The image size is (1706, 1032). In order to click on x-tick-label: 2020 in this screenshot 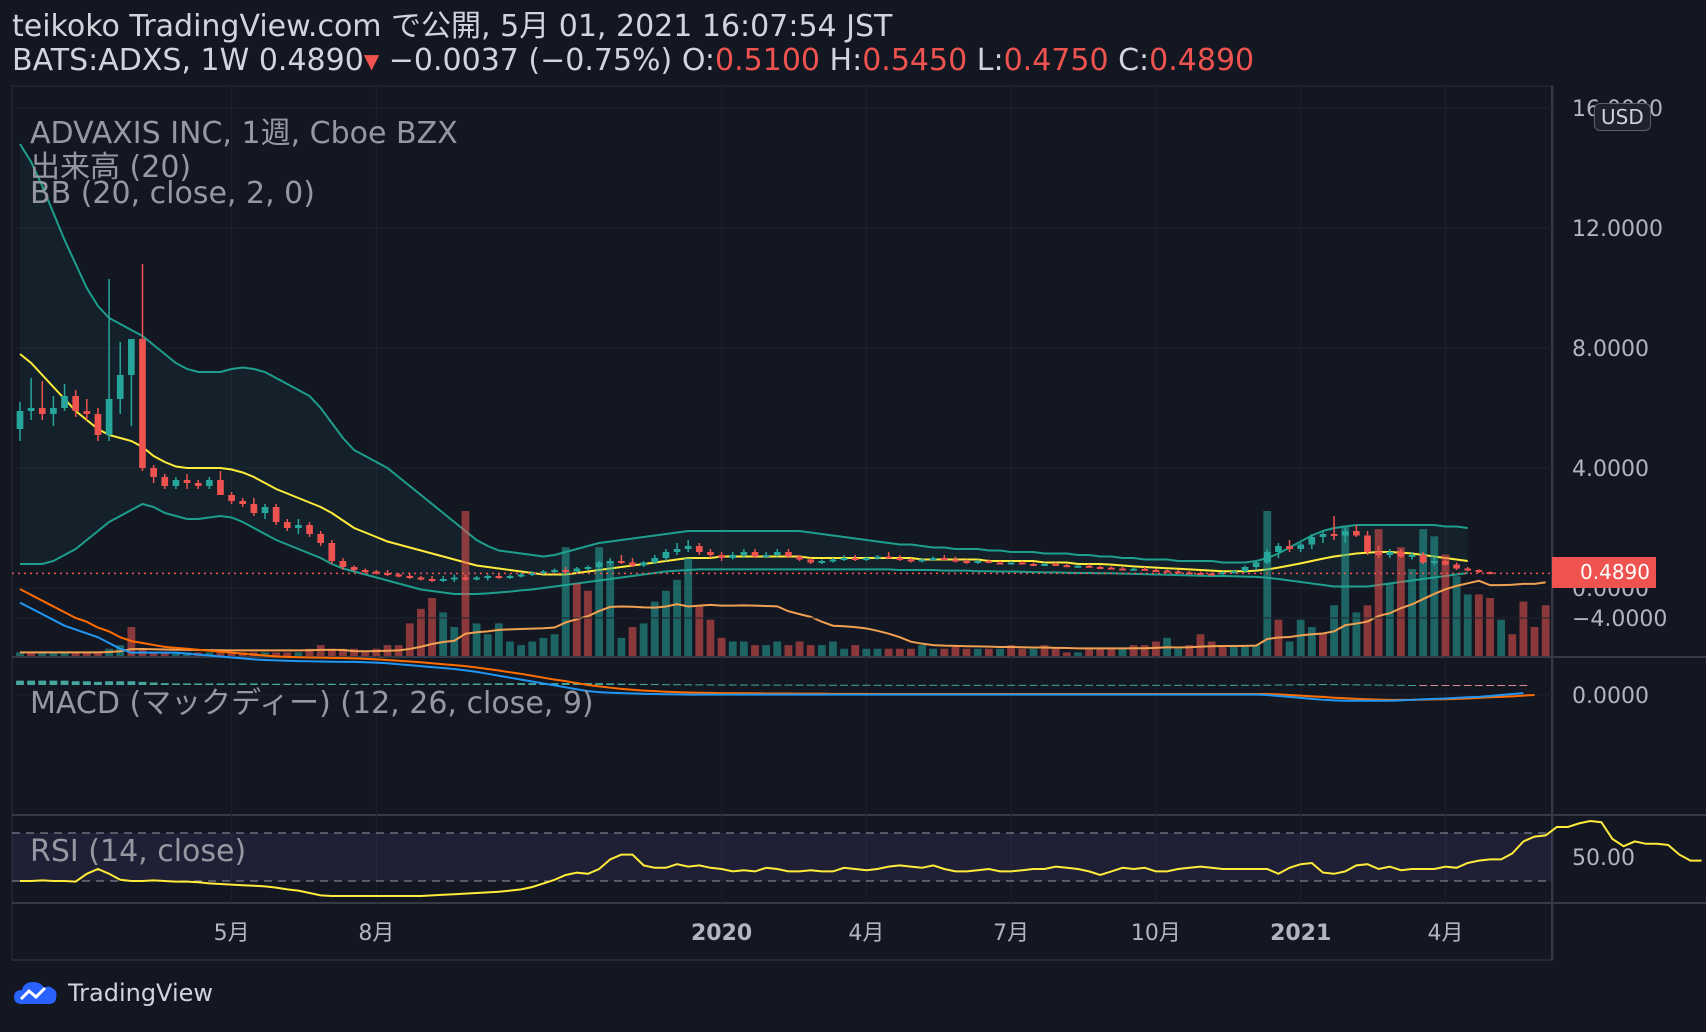, I will do `click(721, 933)`.